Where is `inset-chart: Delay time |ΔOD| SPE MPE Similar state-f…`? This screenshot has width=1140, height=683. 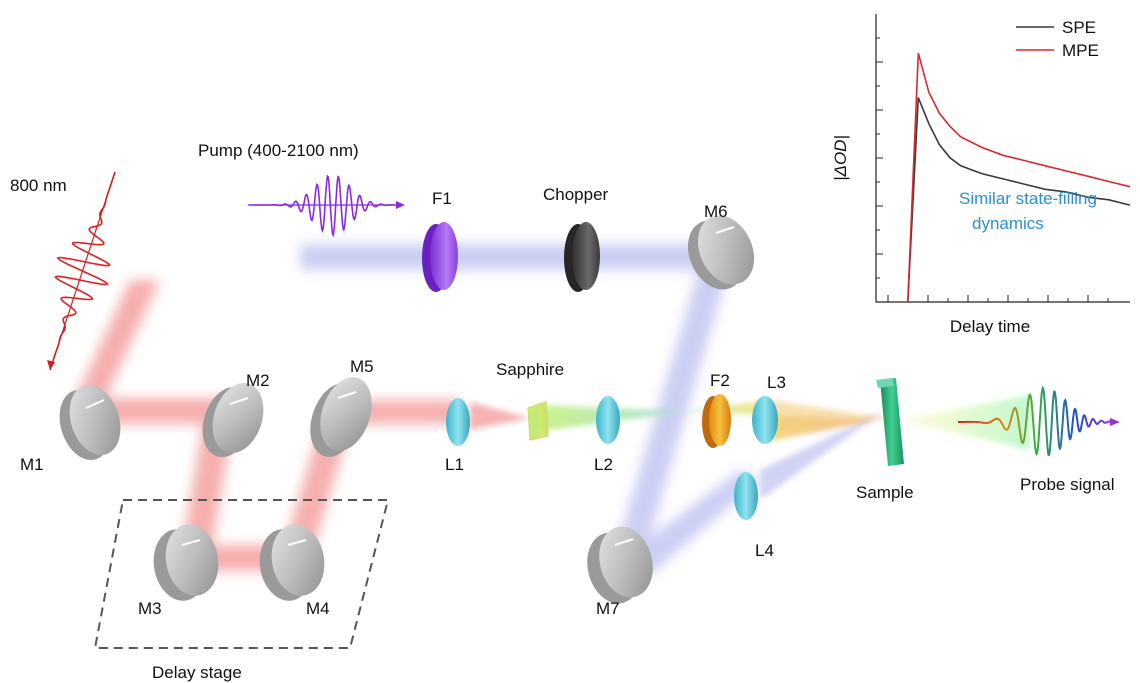
inset-chart: Delay time |ΔOD| SPE MPE Similar state-f… is located at coordinates (981, 175).